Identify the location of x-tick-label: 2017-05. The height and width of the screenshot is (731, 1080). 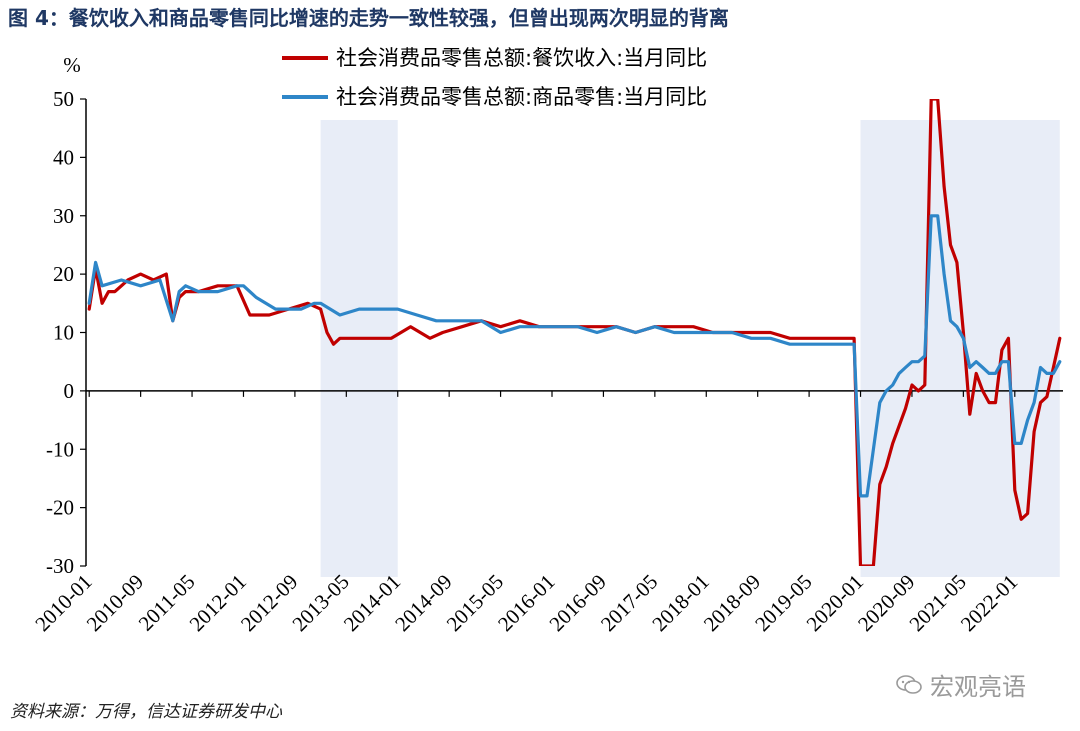
(629, 603).